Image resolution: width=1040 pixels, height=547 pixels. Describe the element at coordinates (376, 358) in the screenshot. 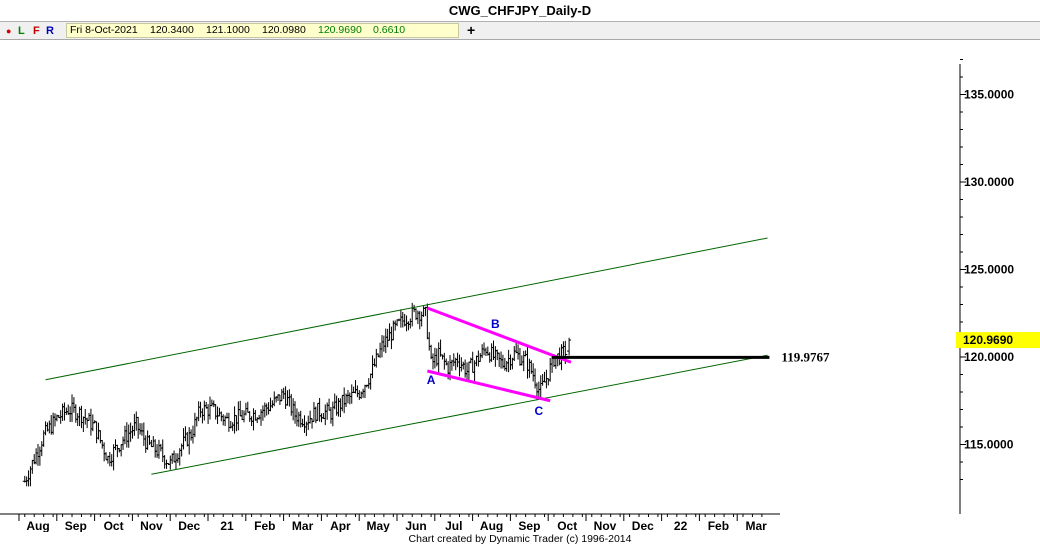

I see `price-bar` at that location.